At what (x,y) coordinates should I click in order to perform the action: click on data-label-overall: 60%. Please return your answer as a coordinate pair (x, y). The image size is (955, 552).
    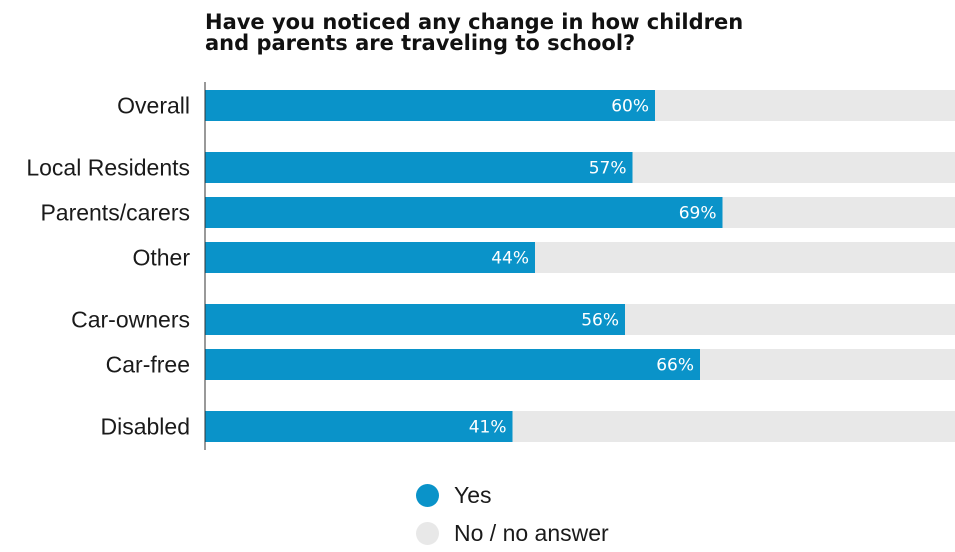
    Looking at the image, I should click on (630, 107).